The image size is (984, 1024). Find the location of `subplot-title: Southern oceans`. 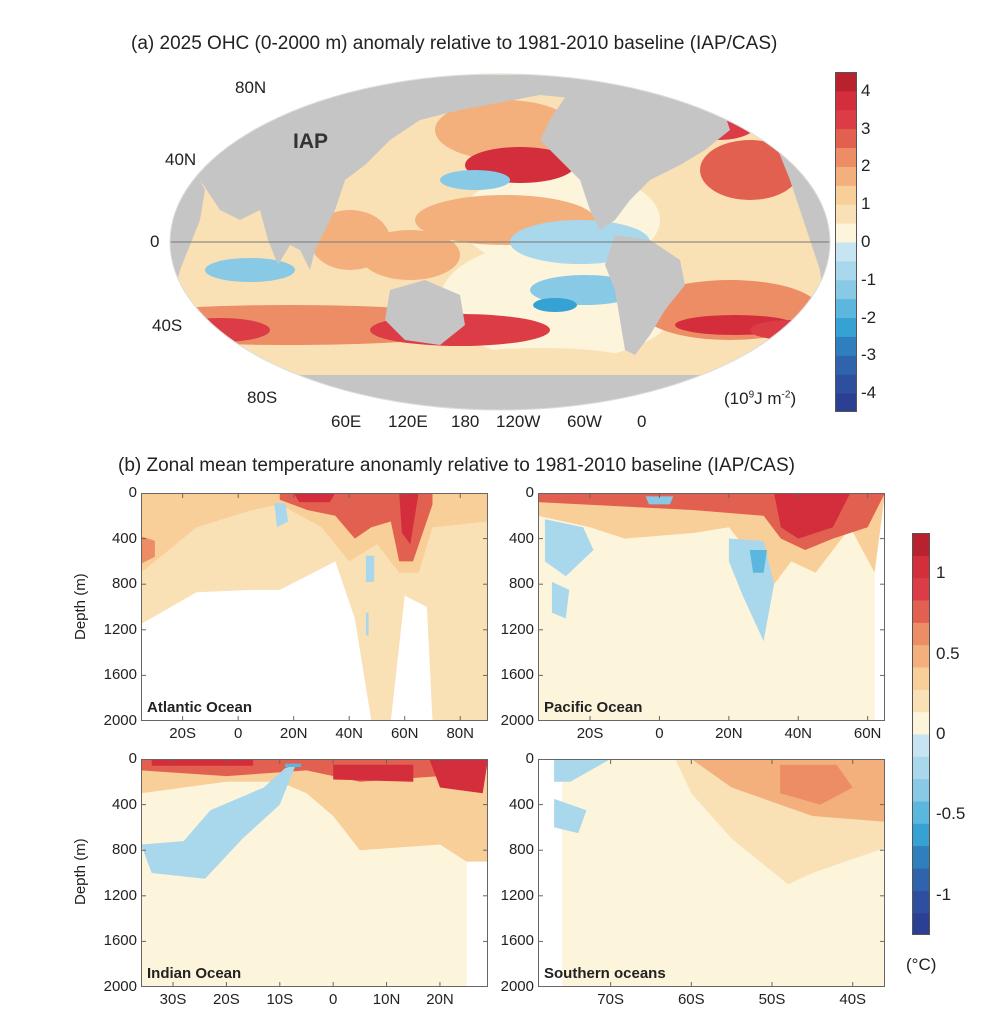

subplot-title: Southern oceans is located at coordinates (605, 973).